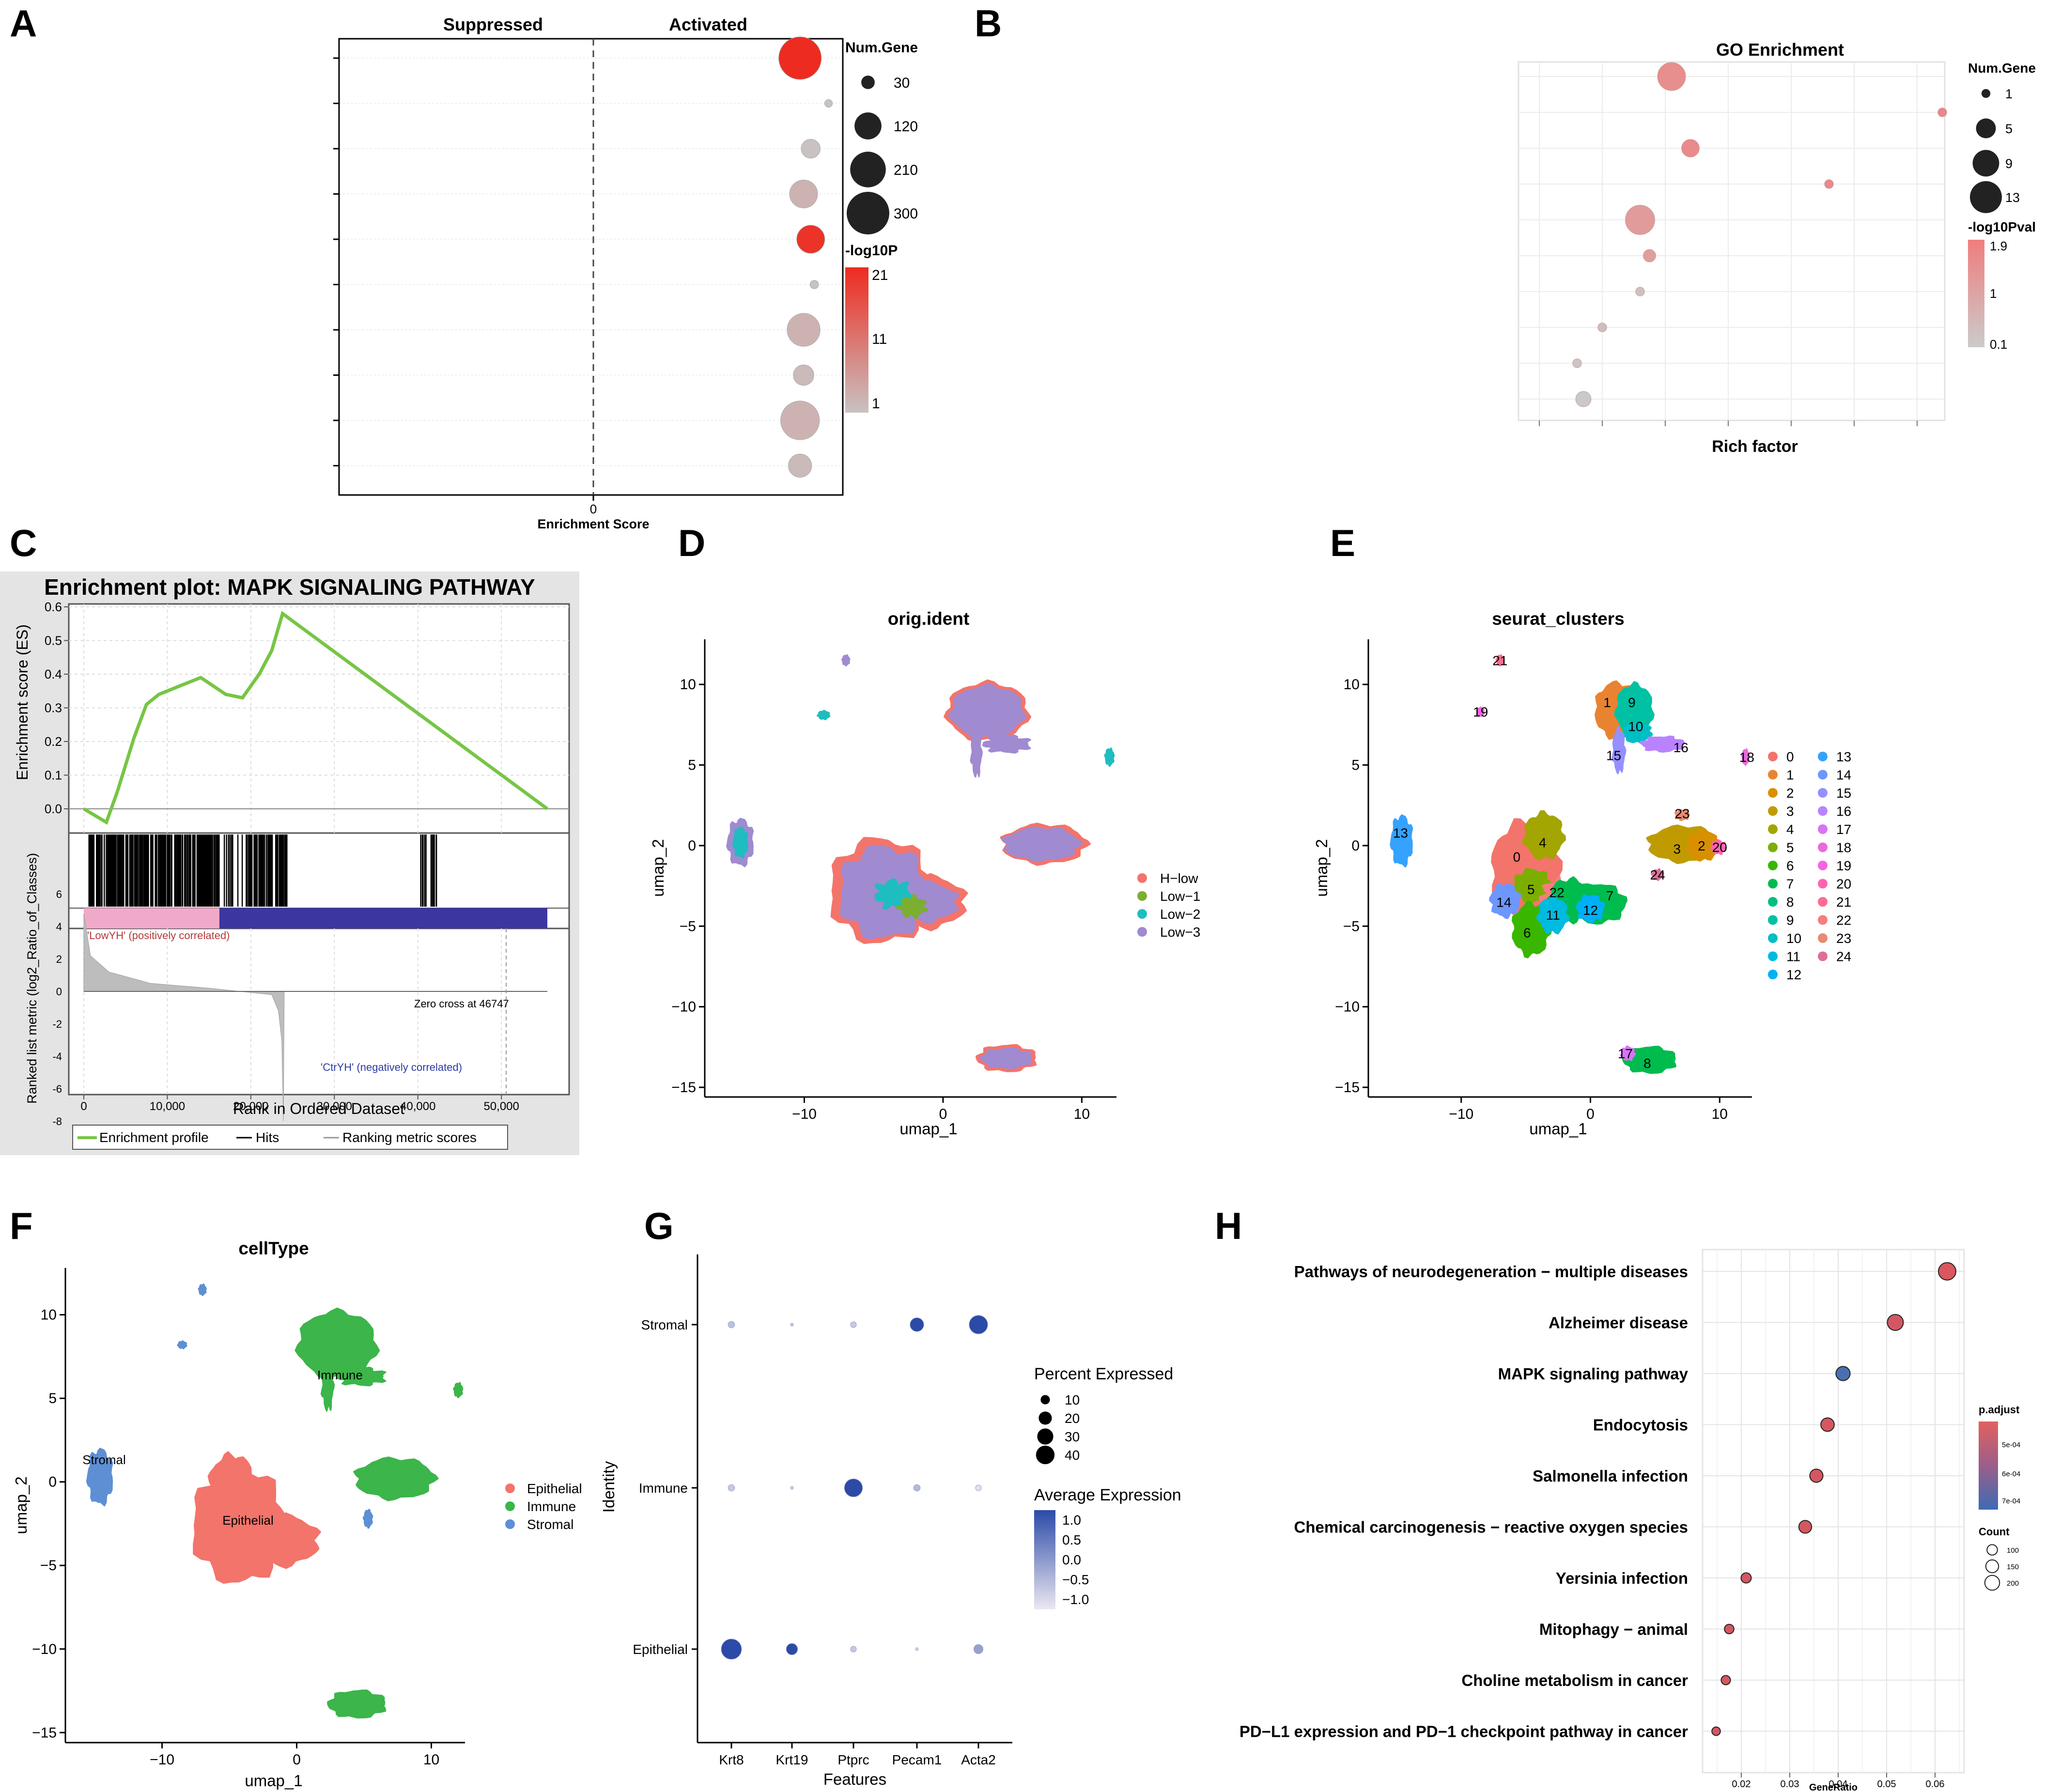 The width and height of the screenshot is (2045, 1792). Describe the element at coordinates (1681, 747) in the screenshot. I see `e-cluster-label: 16` at that location.